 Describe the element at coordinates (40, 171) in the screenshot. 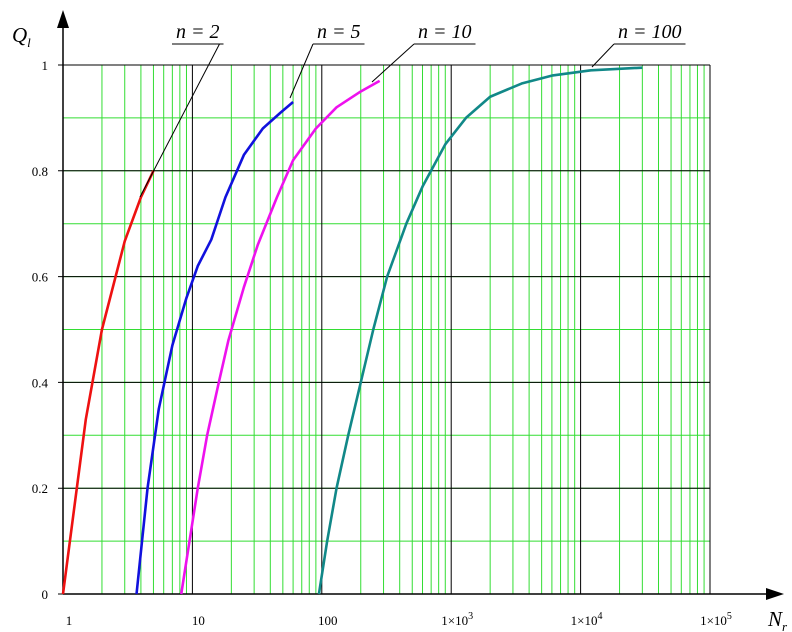

I see `y-tick-label: 0.8` at that location.